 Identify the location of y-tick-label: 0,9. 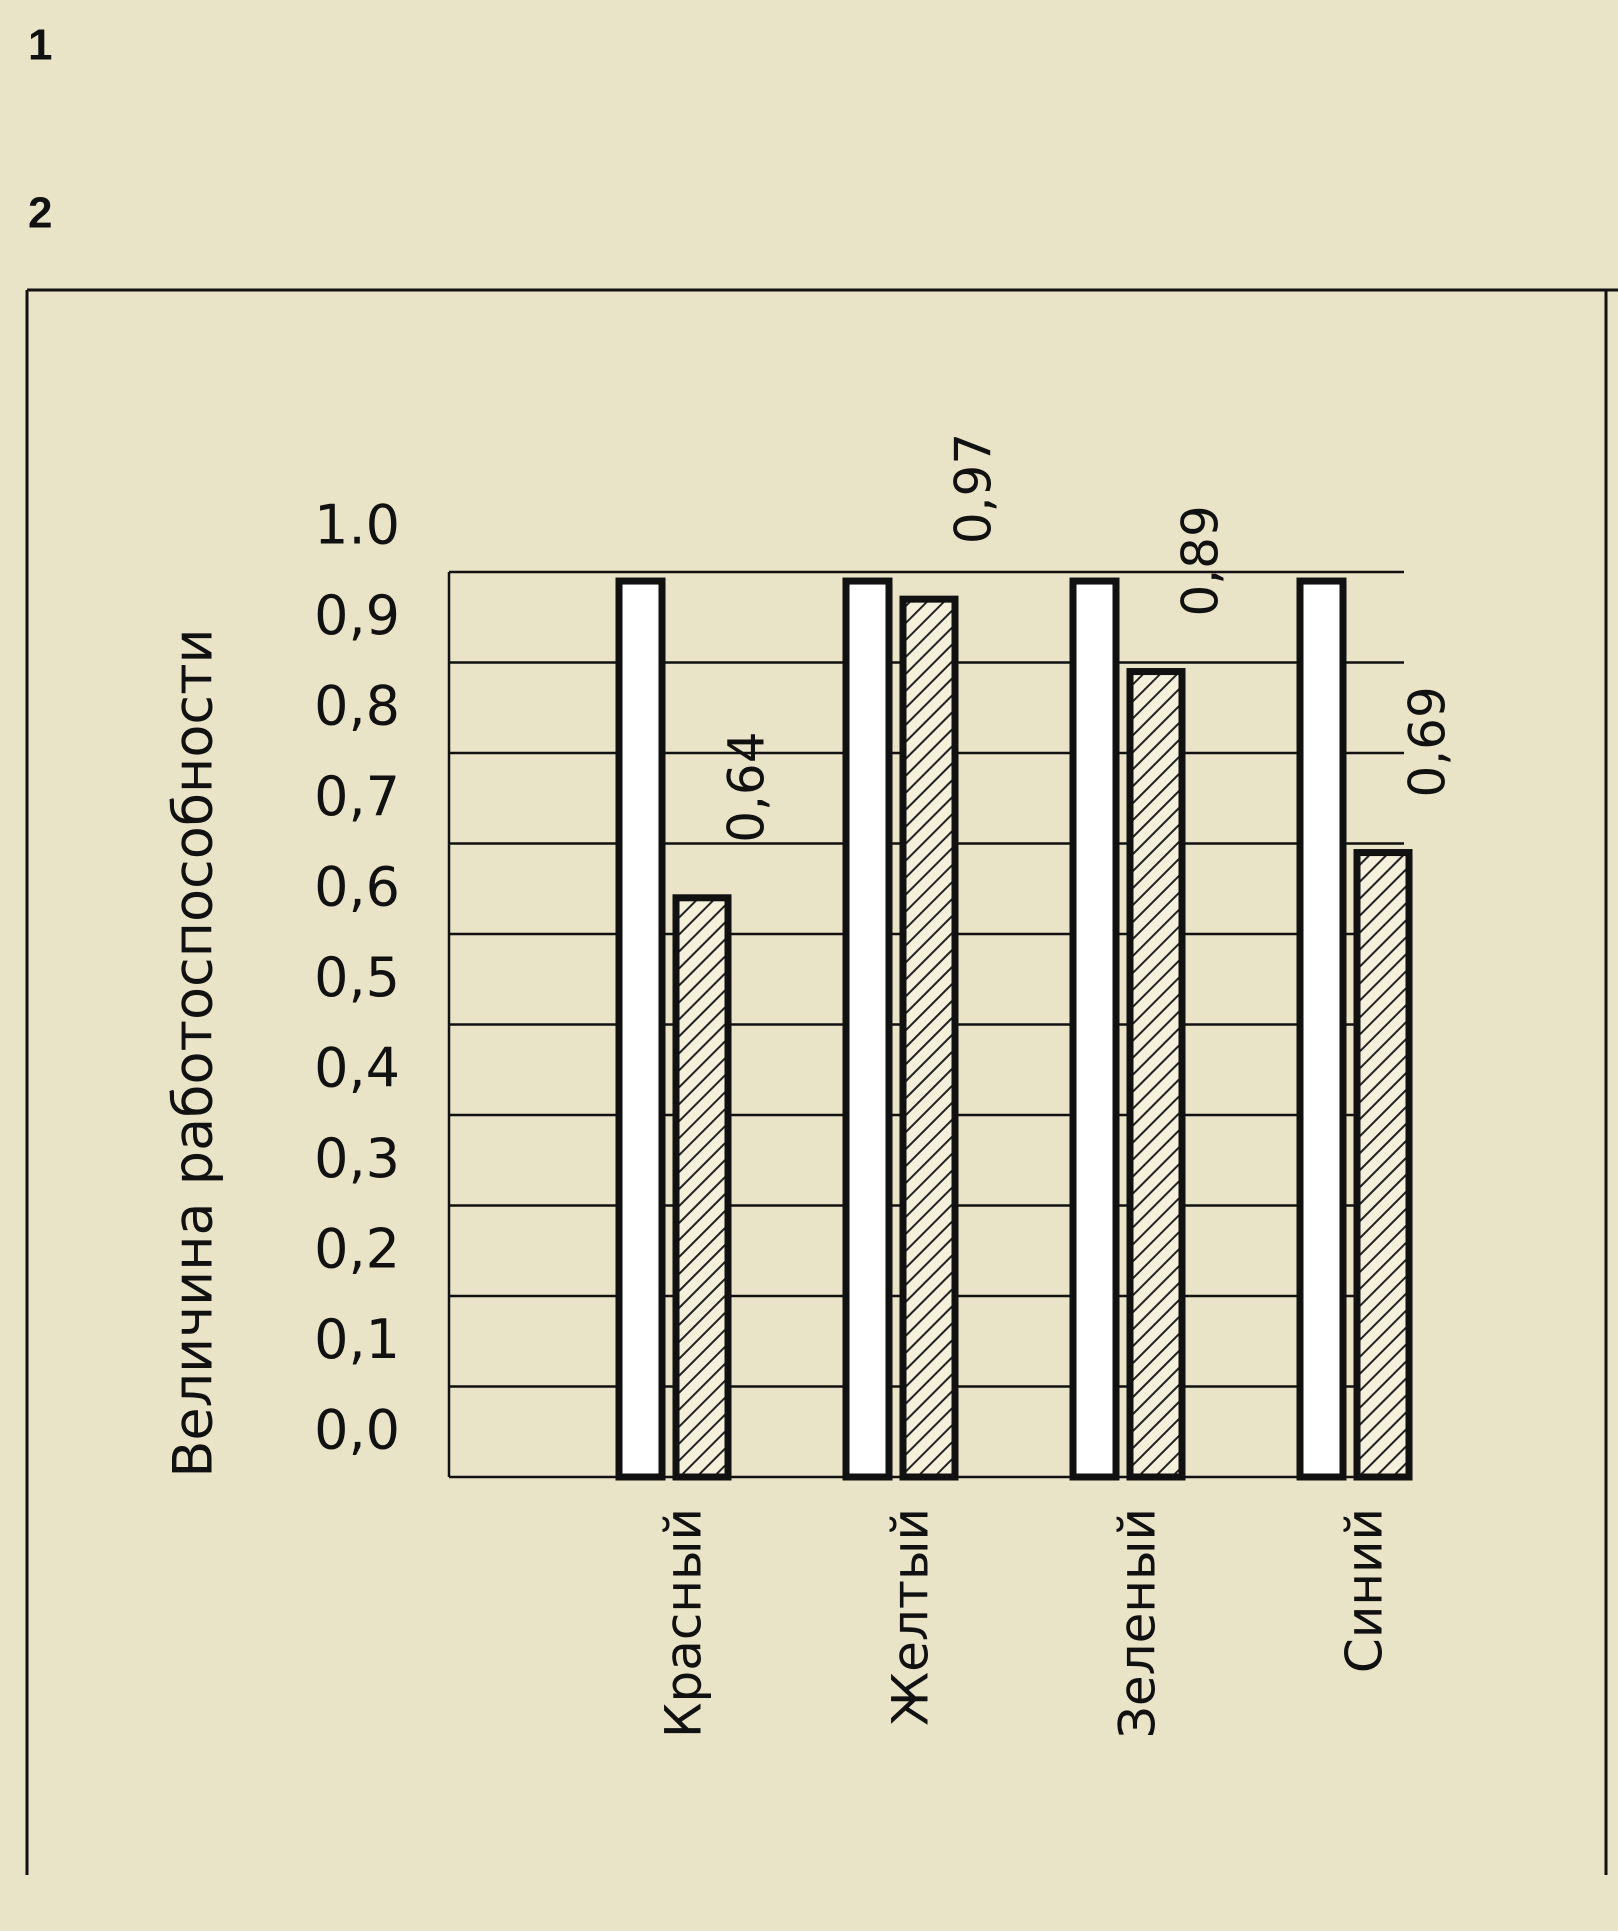
(357, 615).